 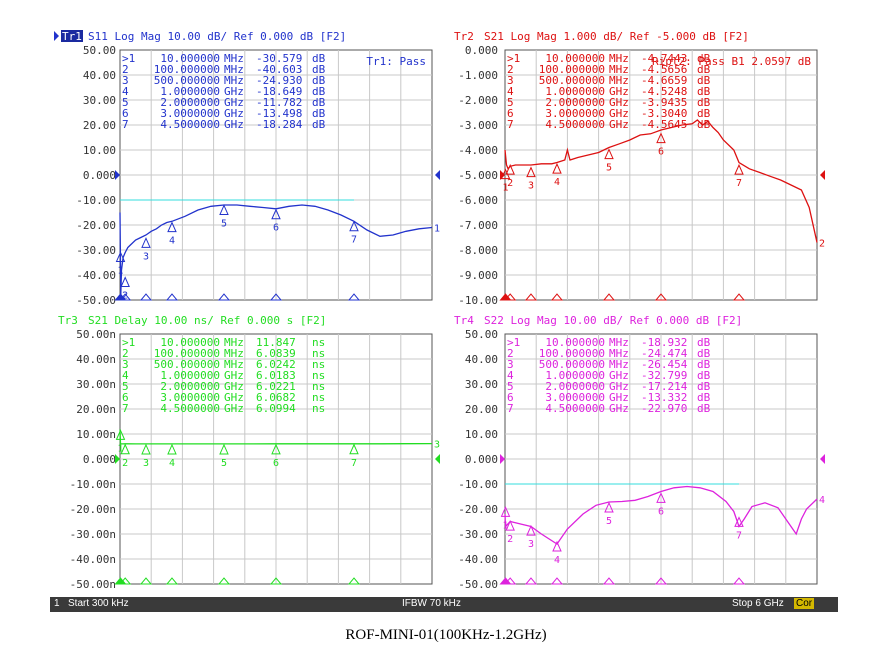 I want to click on marker-table-frequency: 1.0000000, so click(x=575, y=375).